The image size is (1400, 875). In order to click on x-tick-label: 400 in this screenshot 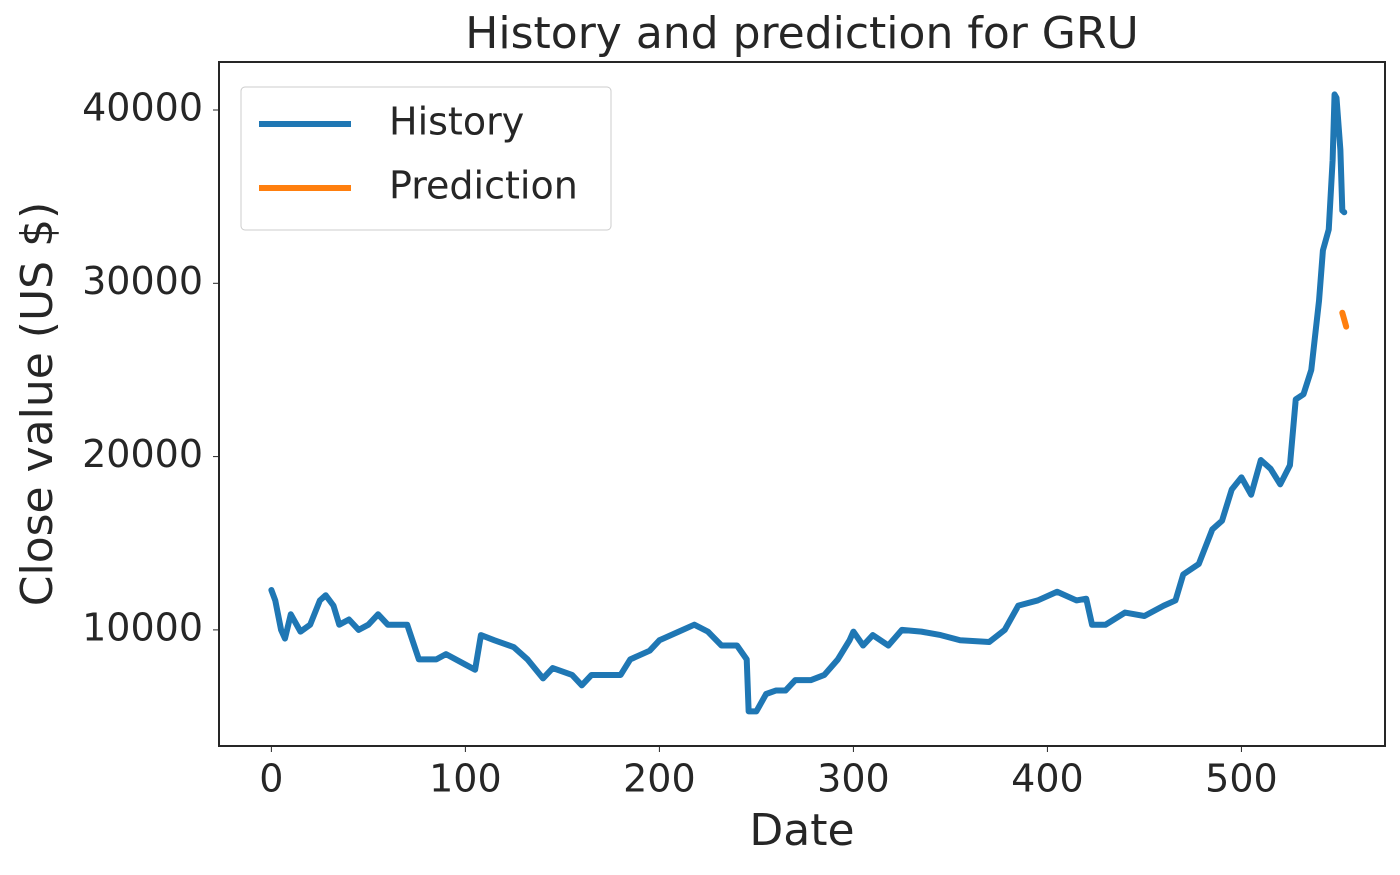, I will do `click(1047, 779)`.